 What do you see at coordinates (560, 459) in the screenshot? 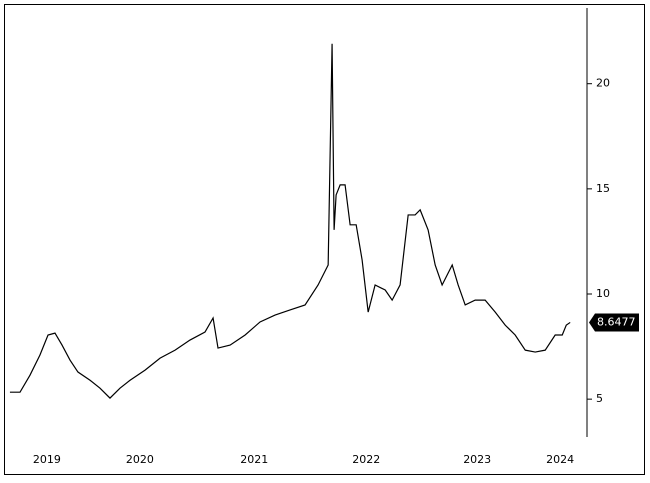
I see `x-tick-label: 2024` at bounding box center [560, 459].